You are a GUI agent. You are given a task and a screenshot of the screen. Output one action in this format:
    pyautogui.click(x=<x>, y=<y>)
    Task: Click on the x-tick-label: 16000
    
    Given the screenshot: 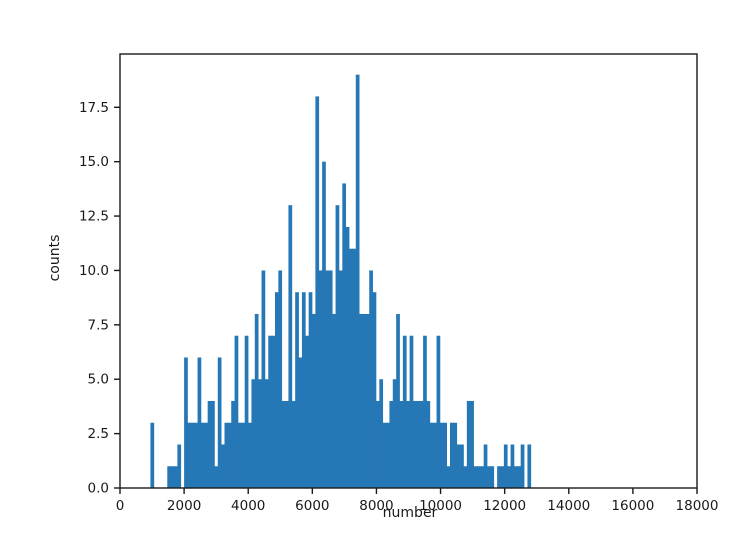 What is the action you would take?
    pyautogui.click(x=632, y=506)
    